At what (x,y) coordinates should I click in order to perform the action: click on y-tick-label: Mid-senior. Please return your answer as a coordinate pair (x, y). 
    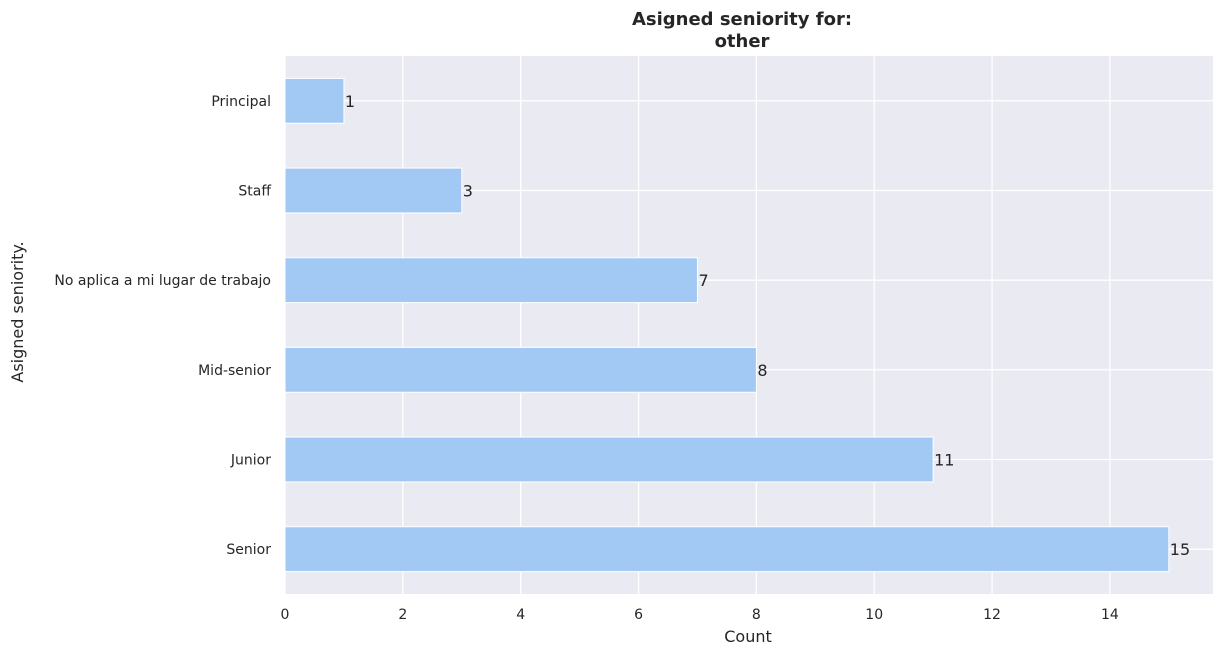
    Looking at the image, I should click on (234, 371).